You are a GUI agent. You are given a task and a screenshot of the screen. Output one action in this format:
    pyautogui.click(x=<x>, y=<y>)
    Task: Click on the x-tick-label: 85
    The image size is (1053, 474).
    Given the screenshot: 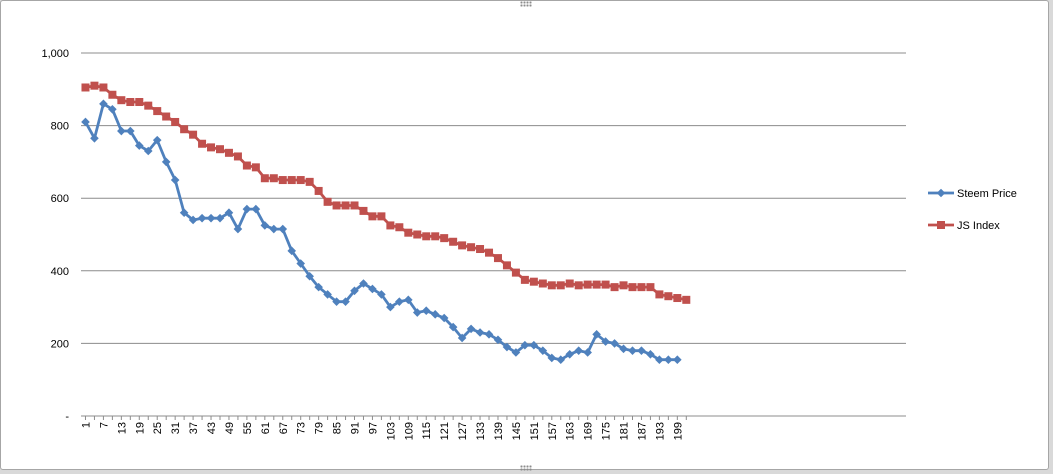 What is the action you would take?
    pyautogui.click(x=338, y=428)
    